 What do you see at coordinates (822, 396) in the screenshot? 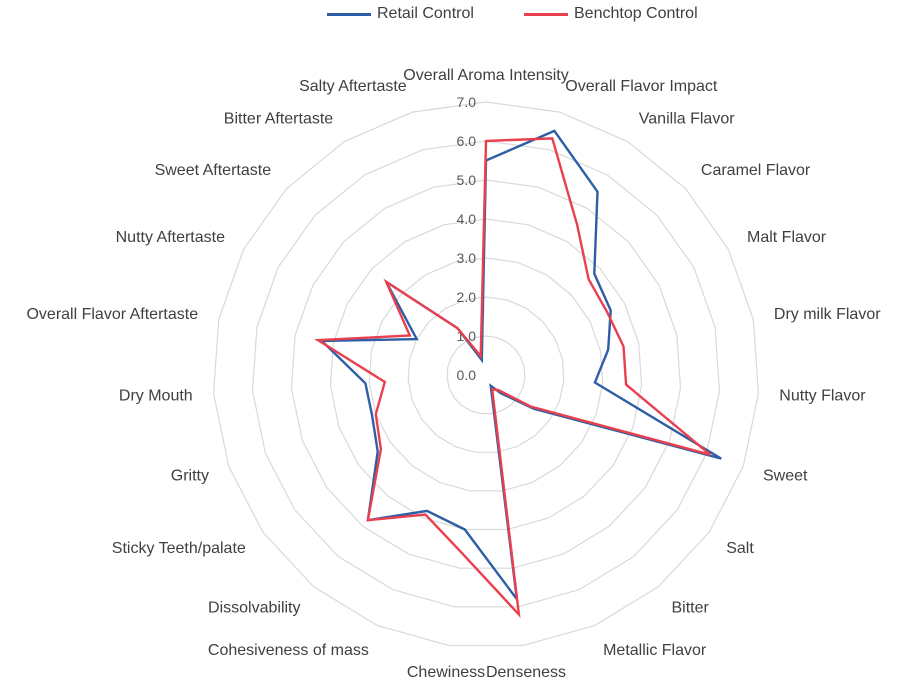
I see `category-label-nutty-flavor: Nutty Flavor` at bounding box center [822, 396].